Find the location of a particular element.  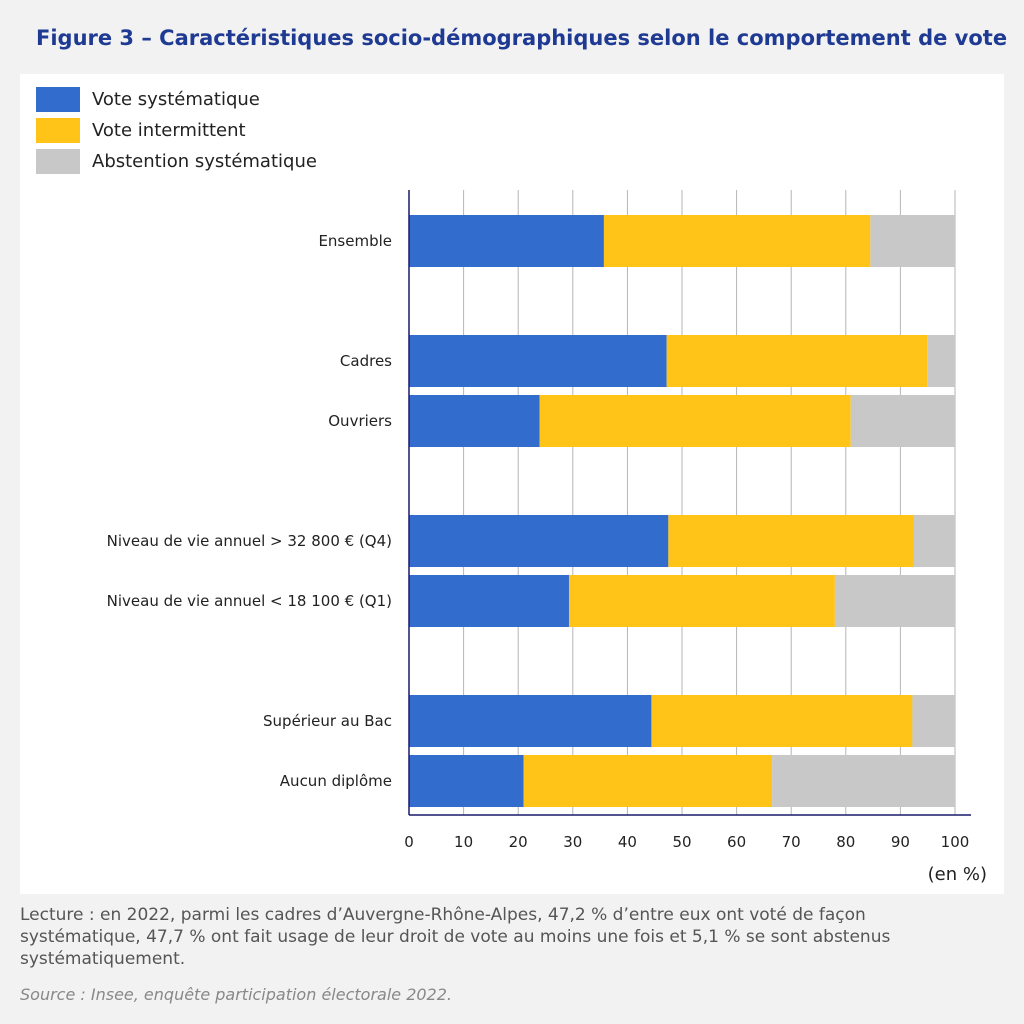

category-label: Cadres is located at coordinates (366, 361).